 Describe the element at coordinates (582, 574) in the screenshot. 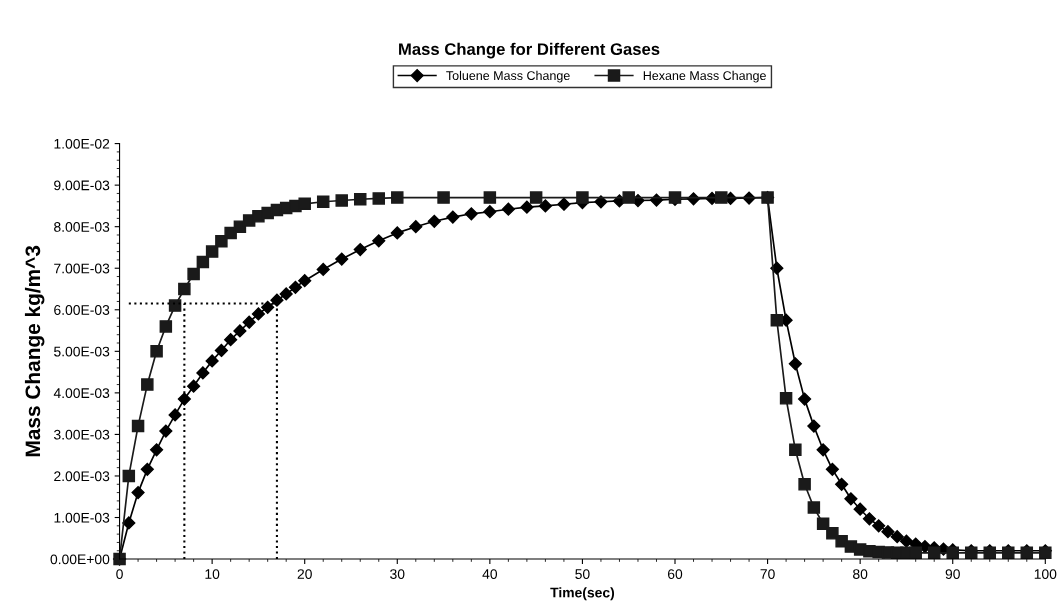

I see `x-tick-label: 50` at that location.